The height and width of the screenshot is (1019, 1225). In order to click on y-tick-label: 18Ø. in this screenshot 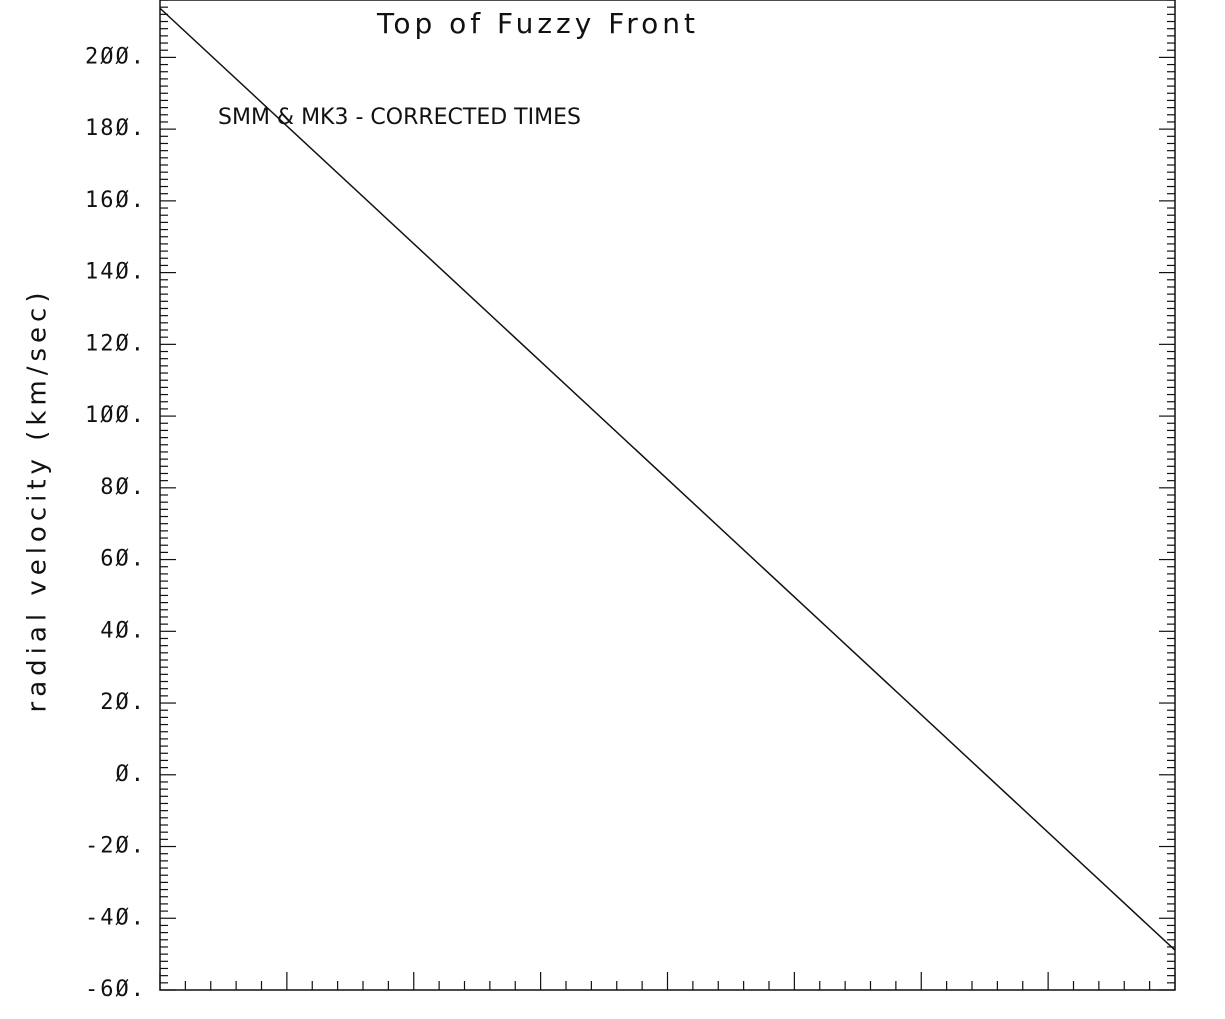, I will do `click(115, 128)`.